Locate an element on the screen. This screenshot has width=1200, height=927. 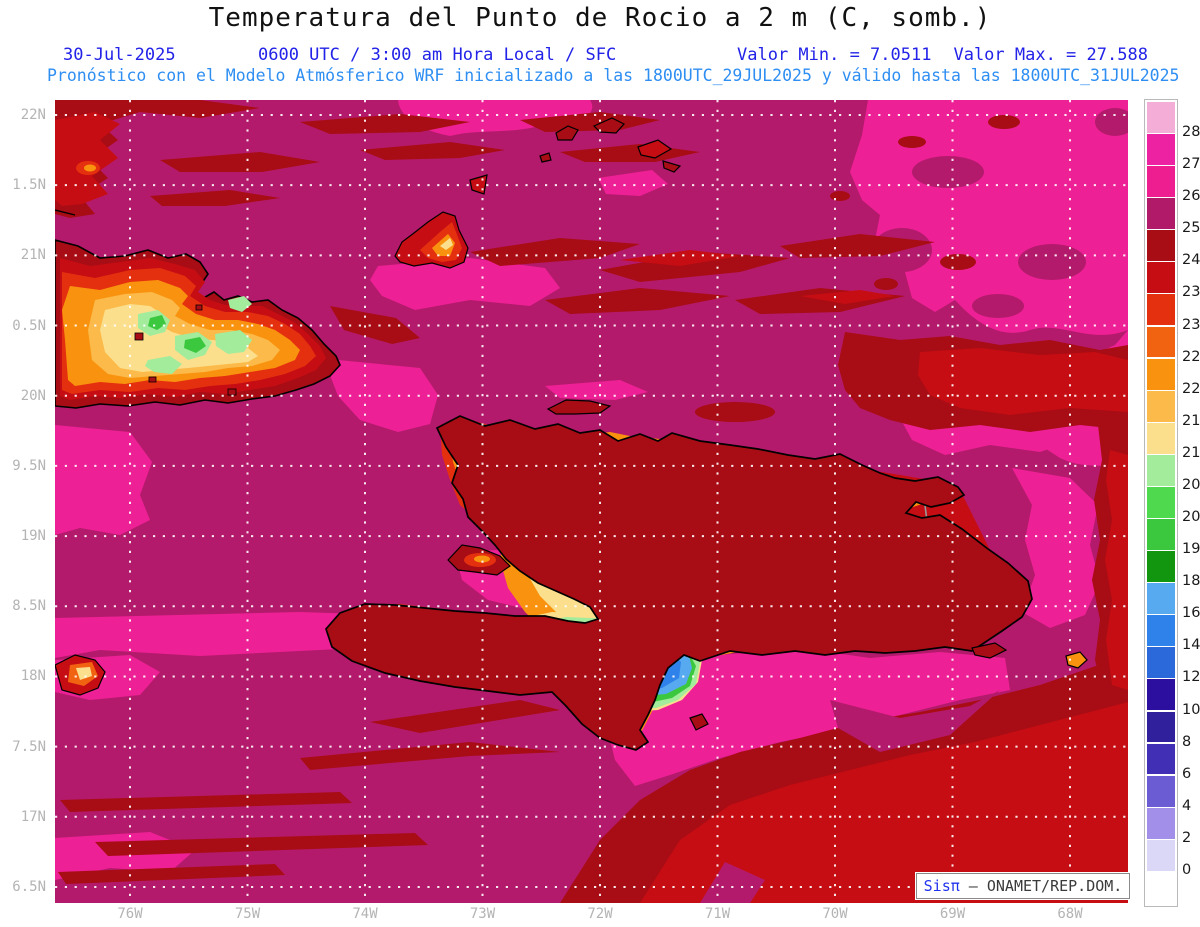
lat-label-20N: 20N is located at coordinates (33, 395).